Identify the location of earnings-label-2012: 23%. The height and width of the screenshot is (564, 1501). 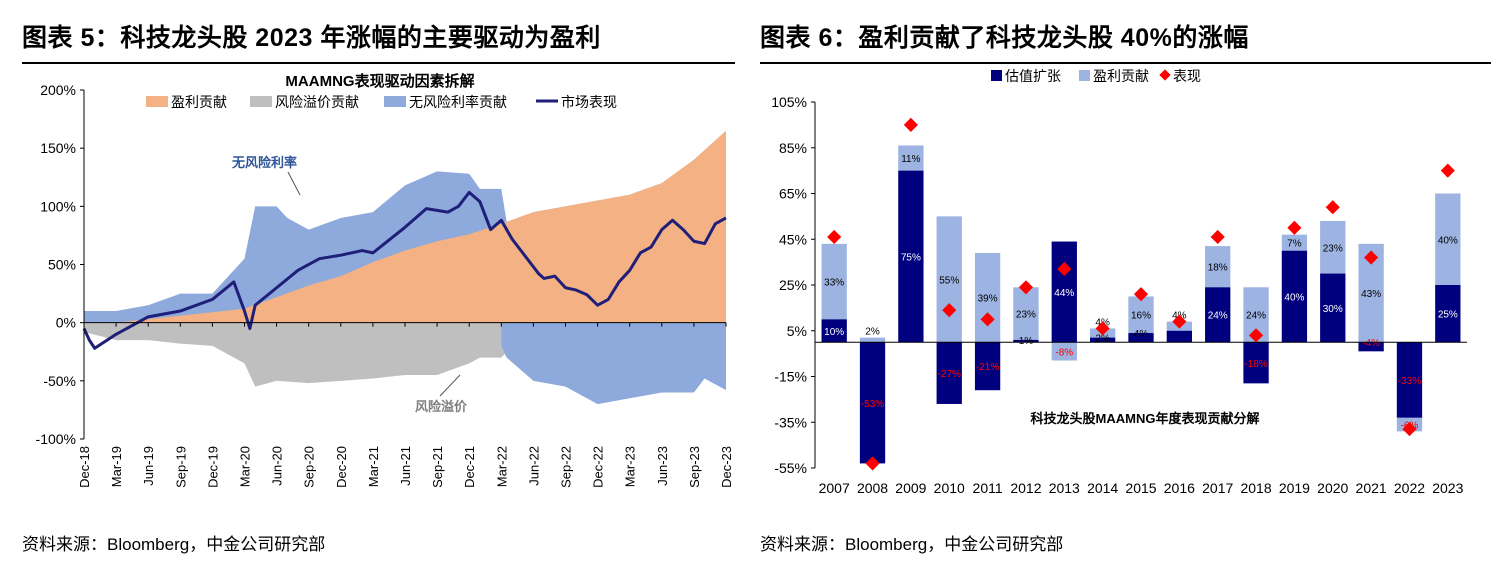
(1026, 315).